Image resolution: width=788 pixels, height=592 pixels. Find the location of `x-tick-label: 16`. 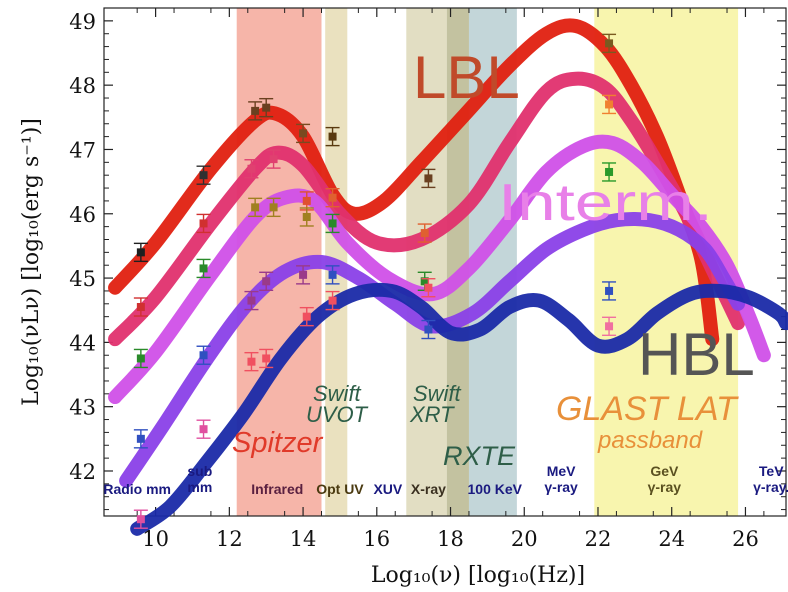

x-tick-label: 16 is located at coordinates (376, 539).